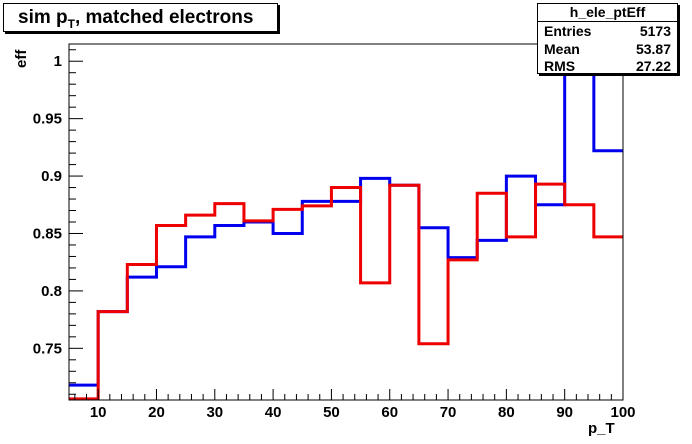 Image resolution: width=692 pixels, height=444 pixels. What do you see at coordinates (21, 58) in the screenshot?
I see `y-axis-label: eff` at bounding box center [21, 58].